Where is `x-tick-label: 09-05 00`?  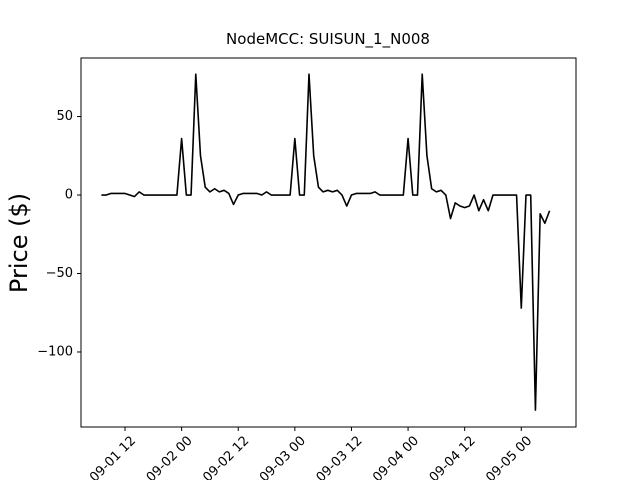 x-tick-label: 09-05 00 is located at coordinates (509, 456).